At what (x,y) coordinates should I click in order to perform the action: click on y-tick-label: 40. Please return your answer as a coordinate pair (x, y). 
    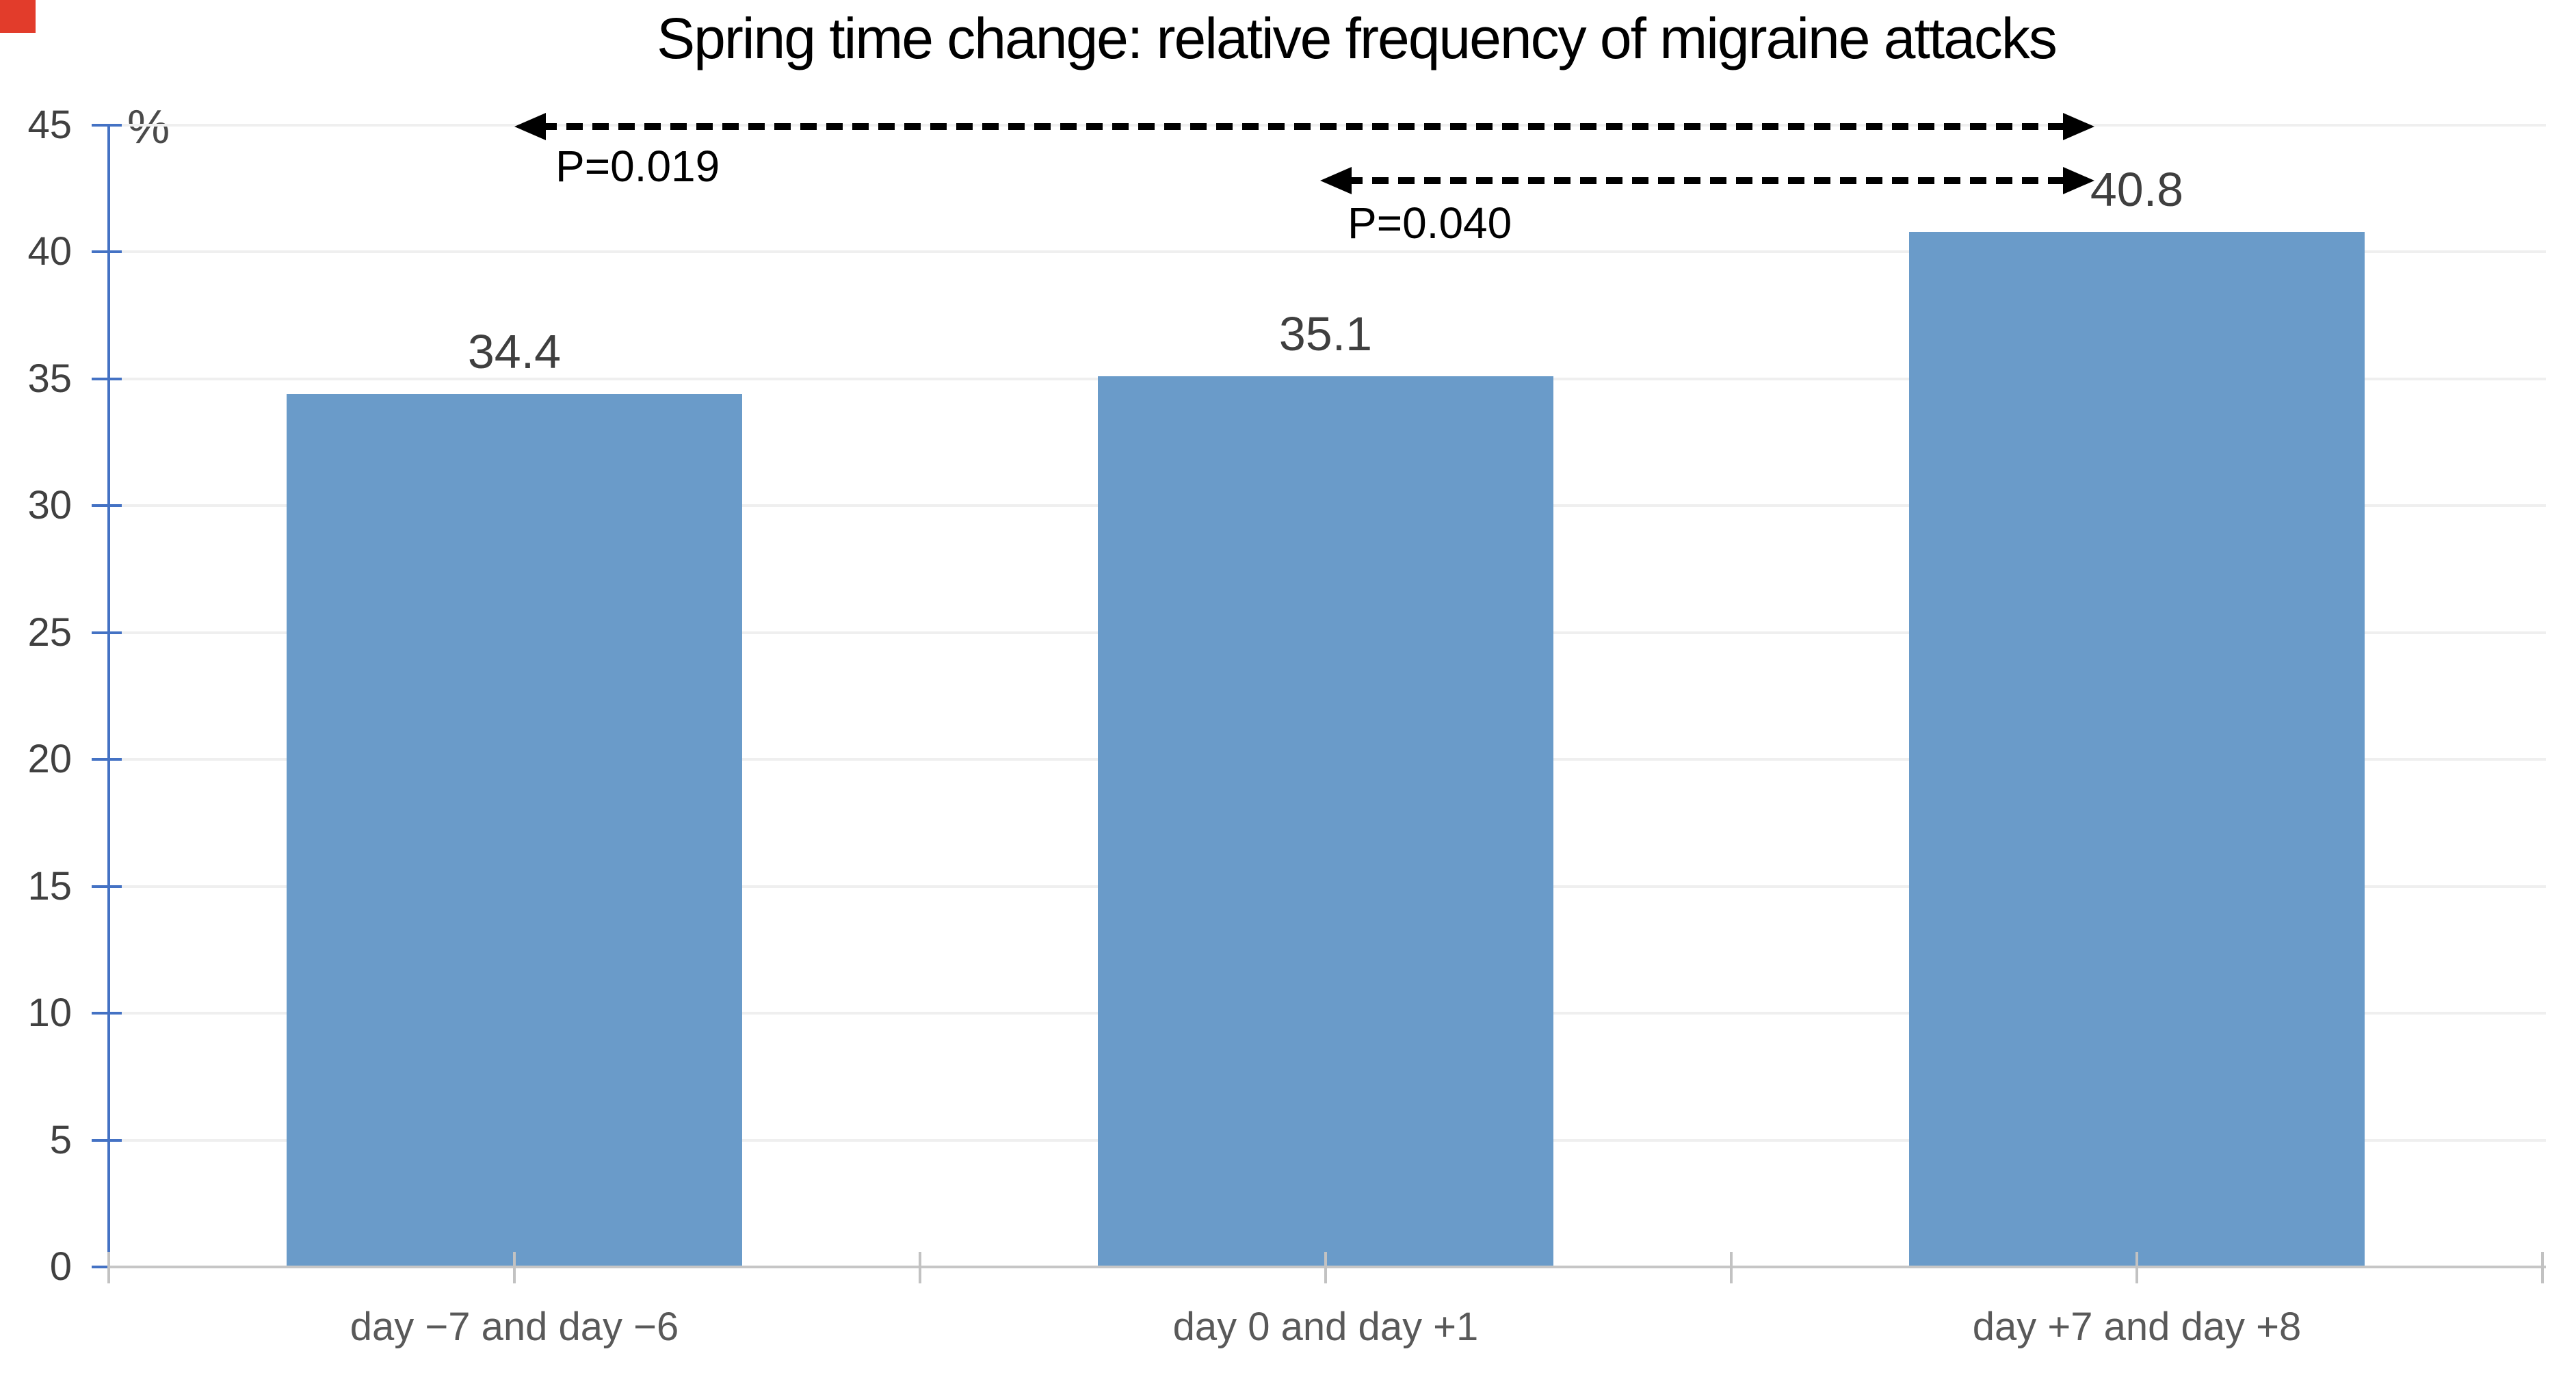
    Looking at the image, I should click on (49, 251).